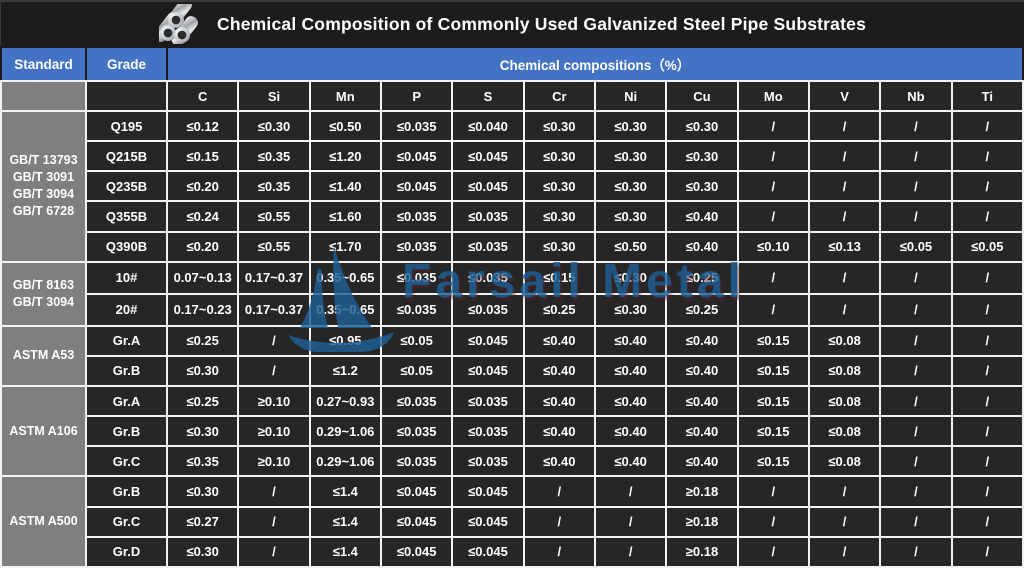  I want to click on grade-cell: Gr.B, so click(126, 431).